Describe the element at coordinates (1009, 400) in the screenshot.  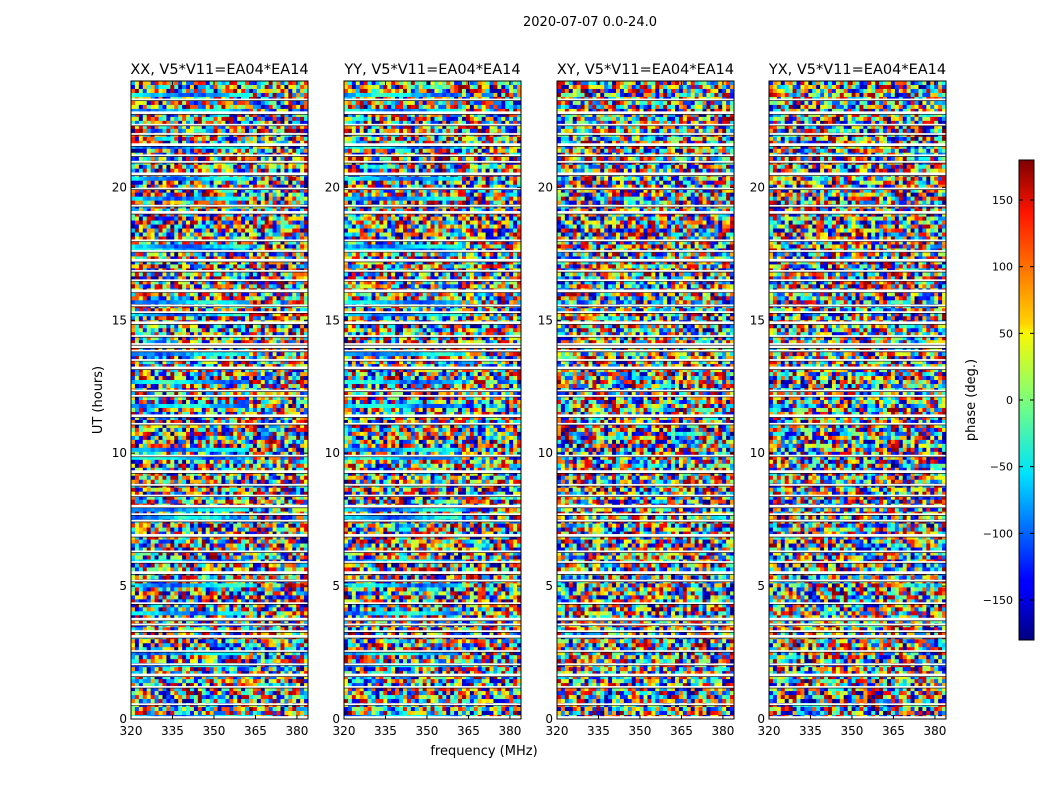
I see `colorbar-tick-label: 0` at that location.